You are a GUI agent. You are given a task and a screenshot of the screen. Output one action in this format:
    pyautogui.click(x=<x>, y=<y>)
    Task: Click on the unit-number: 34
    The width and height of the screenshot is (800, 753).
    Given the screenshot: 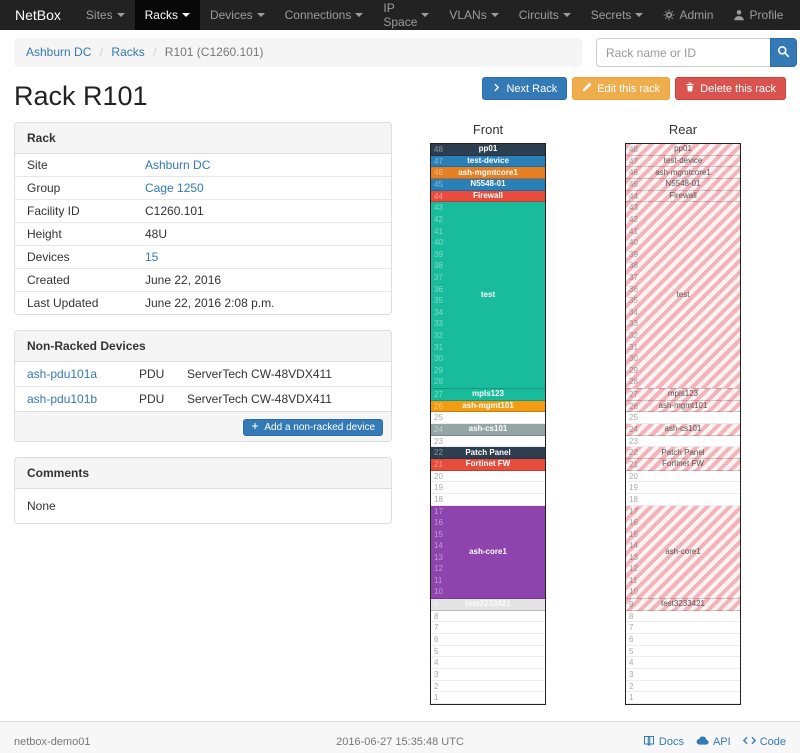 What is the action you would take?
    pyautogui.click(x=438, y=312)
    